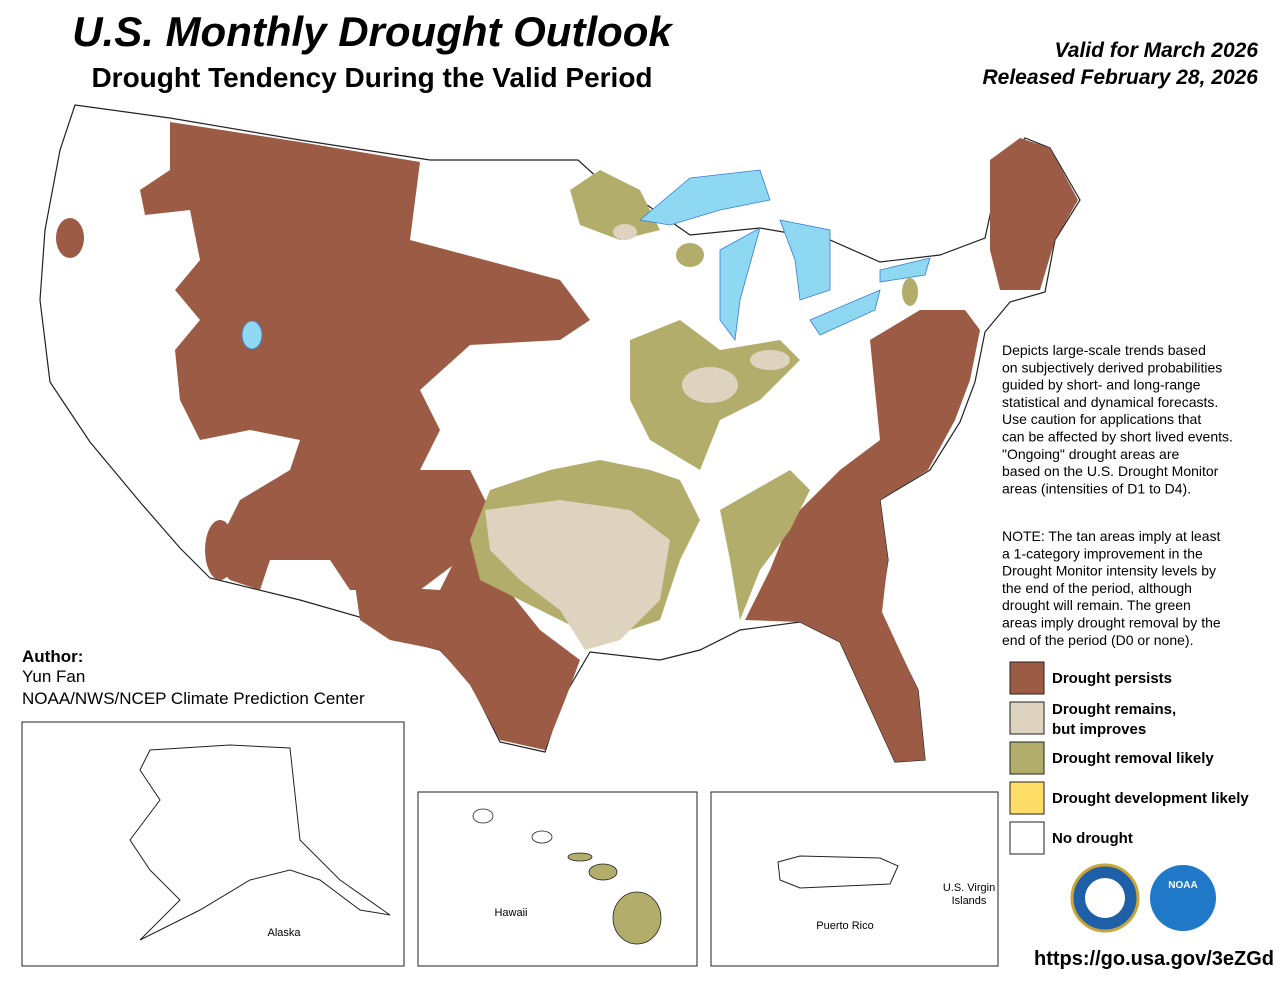  I want to click on commerce-seal-center, so click(1105, 898).